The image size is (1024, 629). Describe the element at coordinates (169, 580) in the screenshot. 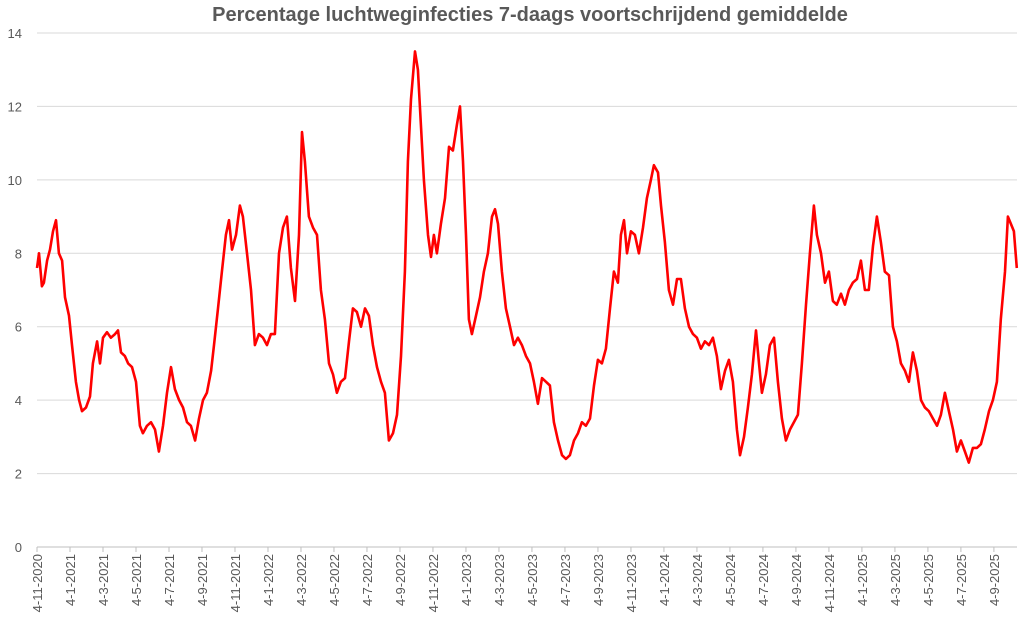

I see `x-tick-label: 4-7-2021` at that location.